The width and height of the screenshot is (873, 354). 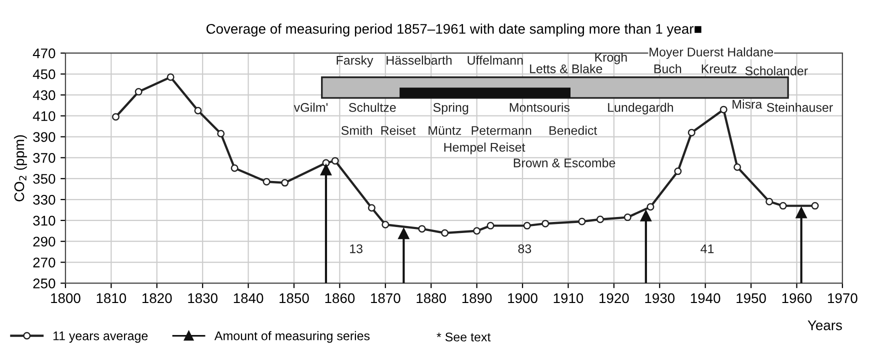 I want to click on y-tick-label: 270, so click(x=44, y=263).